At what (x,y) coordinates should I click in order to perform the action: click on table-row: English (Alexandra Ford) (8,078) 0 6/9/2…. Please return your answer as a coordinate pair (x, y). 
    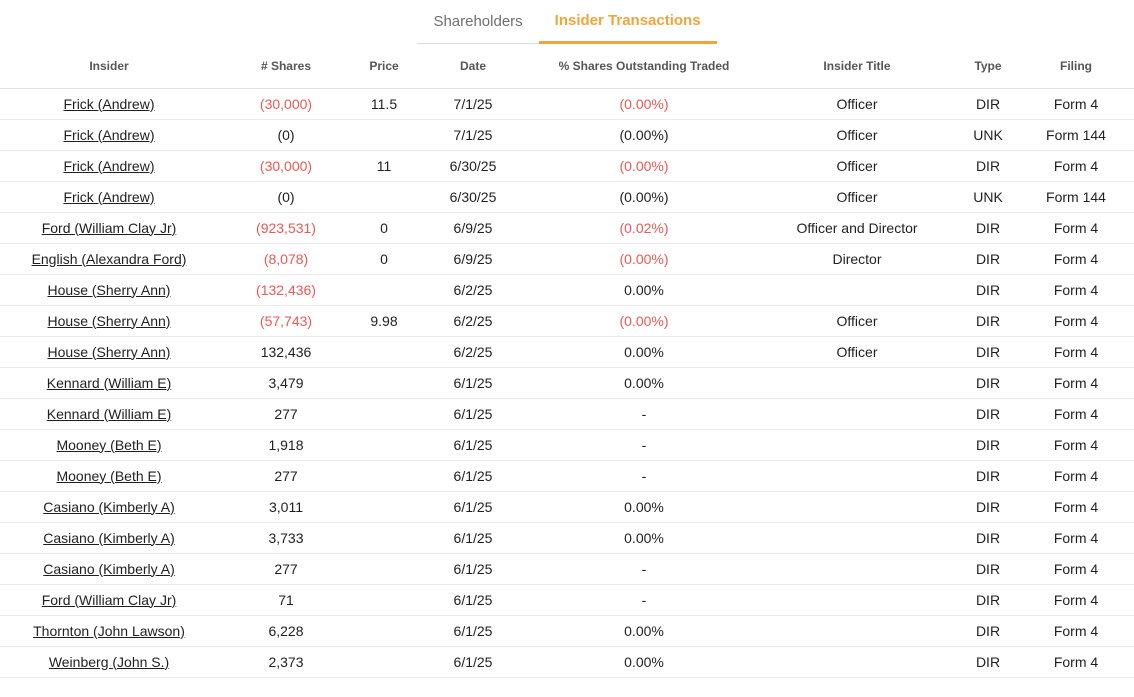
    Looking at the image, I should click on (567, 259).